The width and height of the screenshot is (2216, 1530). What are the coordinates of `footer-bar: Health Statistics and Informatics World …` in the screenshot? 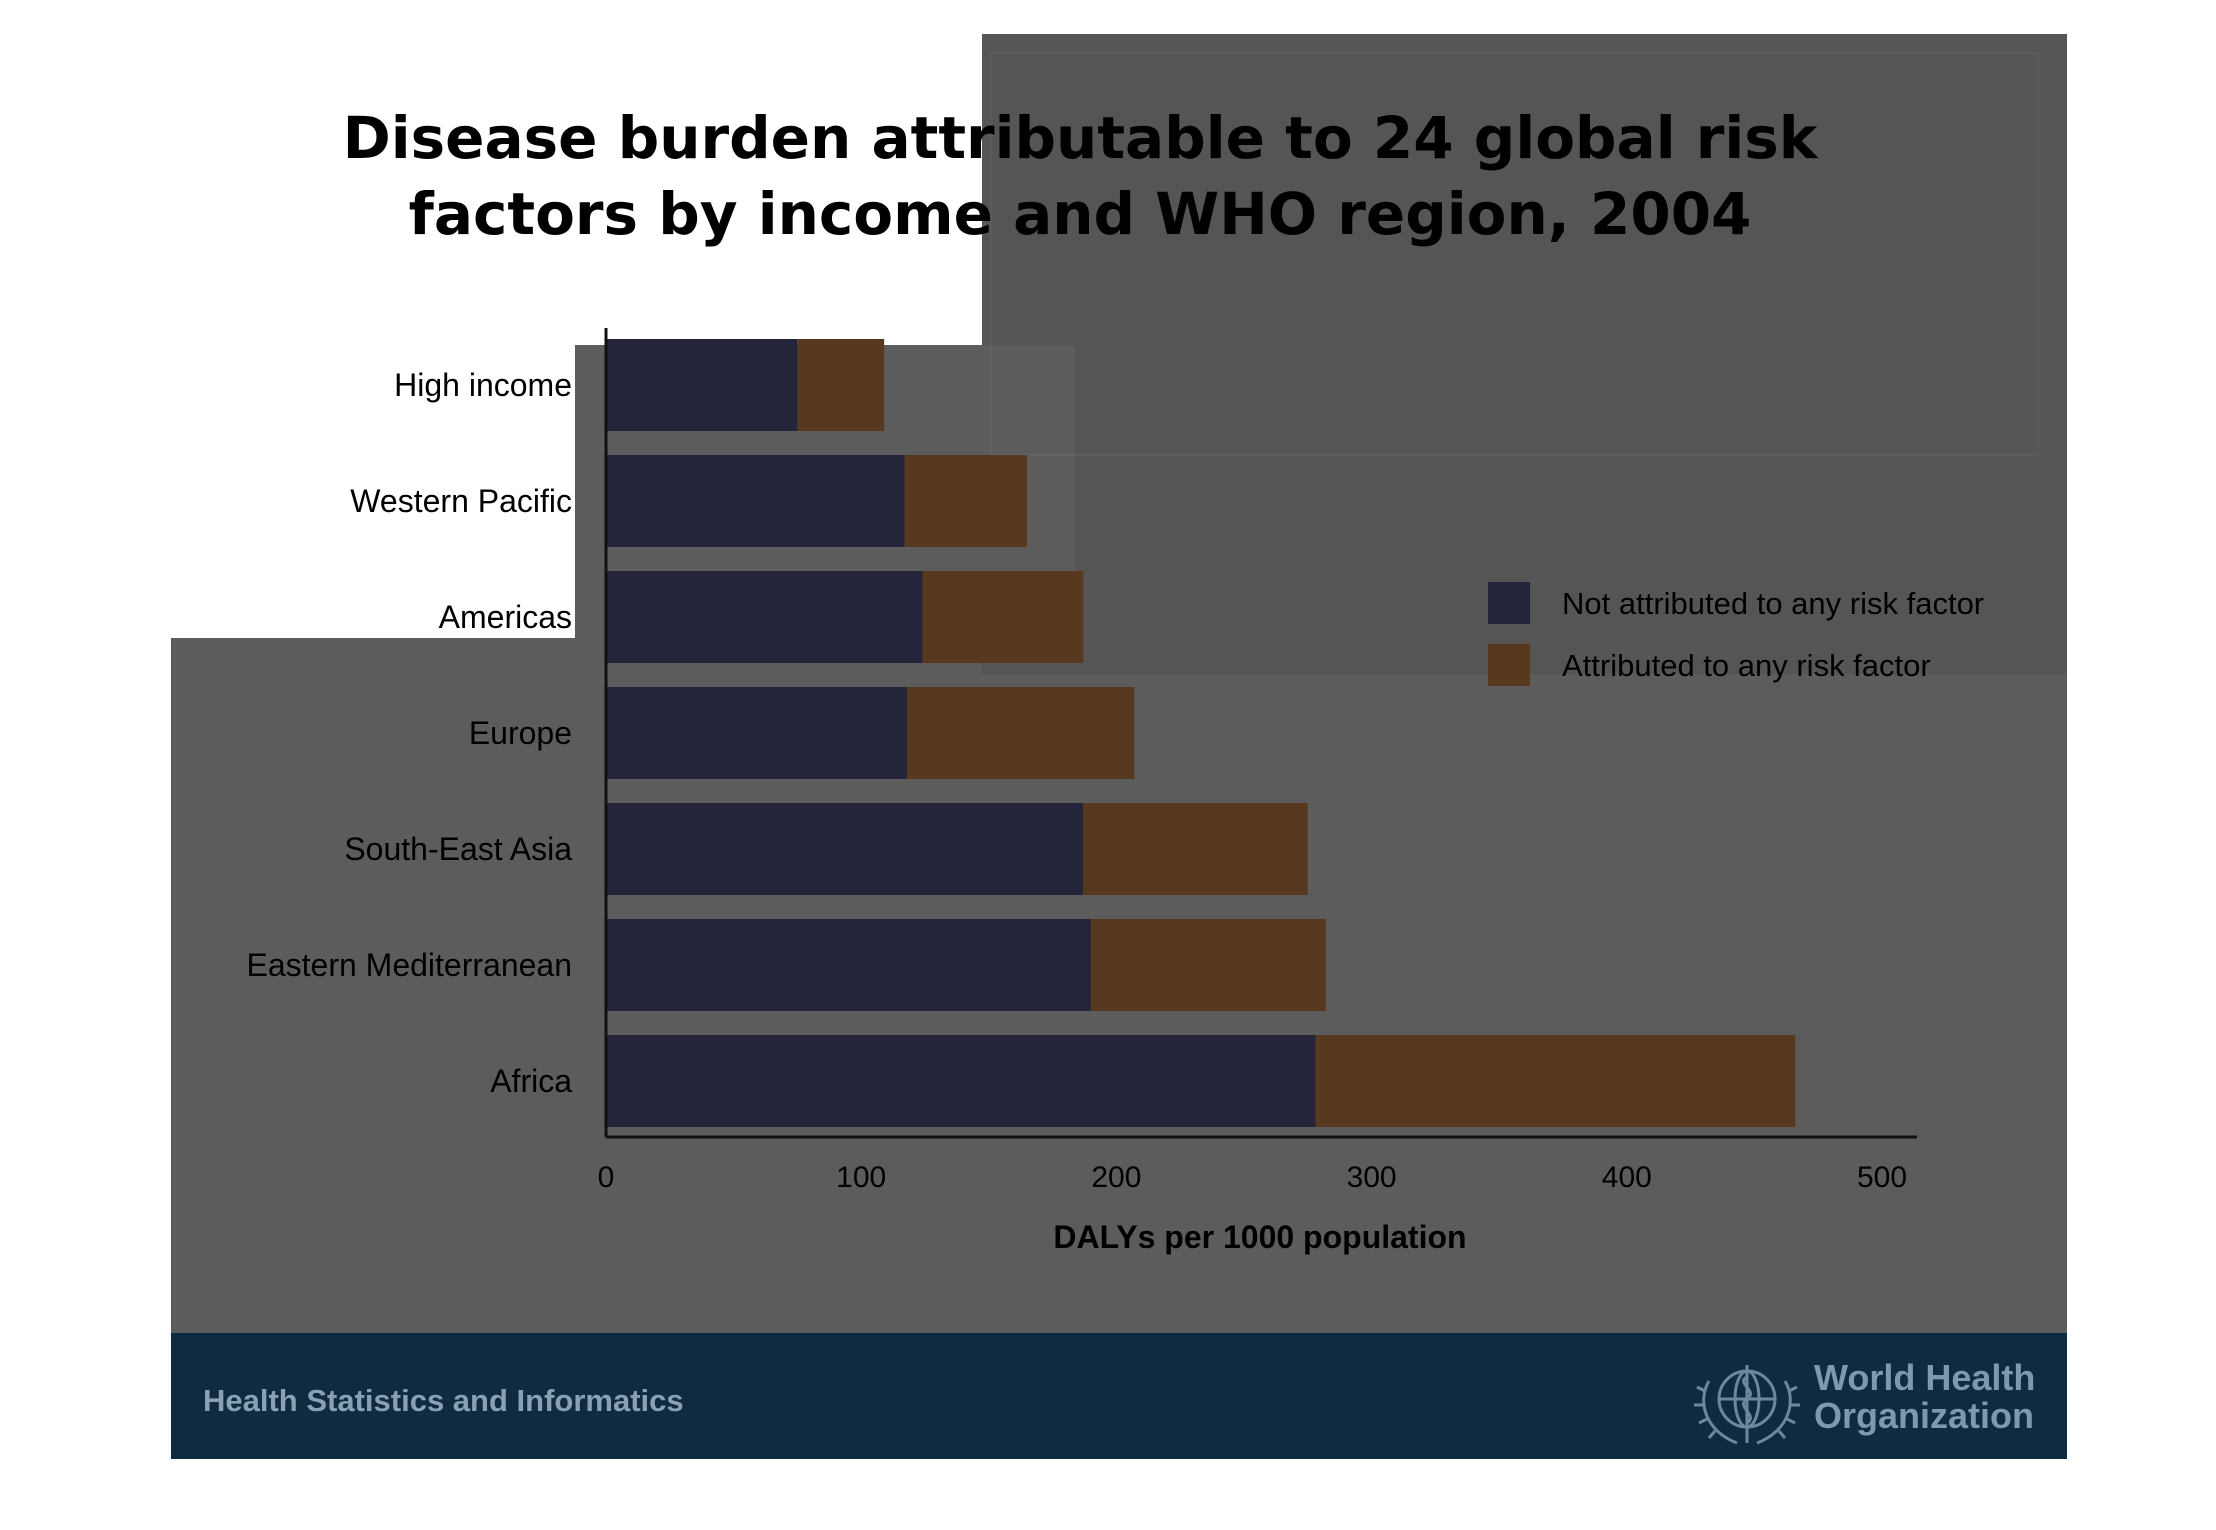 It's located at (1119, 1396).